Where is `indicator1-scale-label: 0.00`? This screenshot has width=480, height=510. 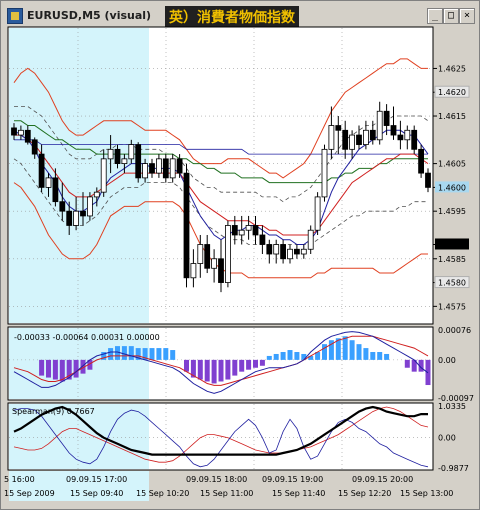 indicator1-scale-label: 0.00 is located at coordinates (447, 360).